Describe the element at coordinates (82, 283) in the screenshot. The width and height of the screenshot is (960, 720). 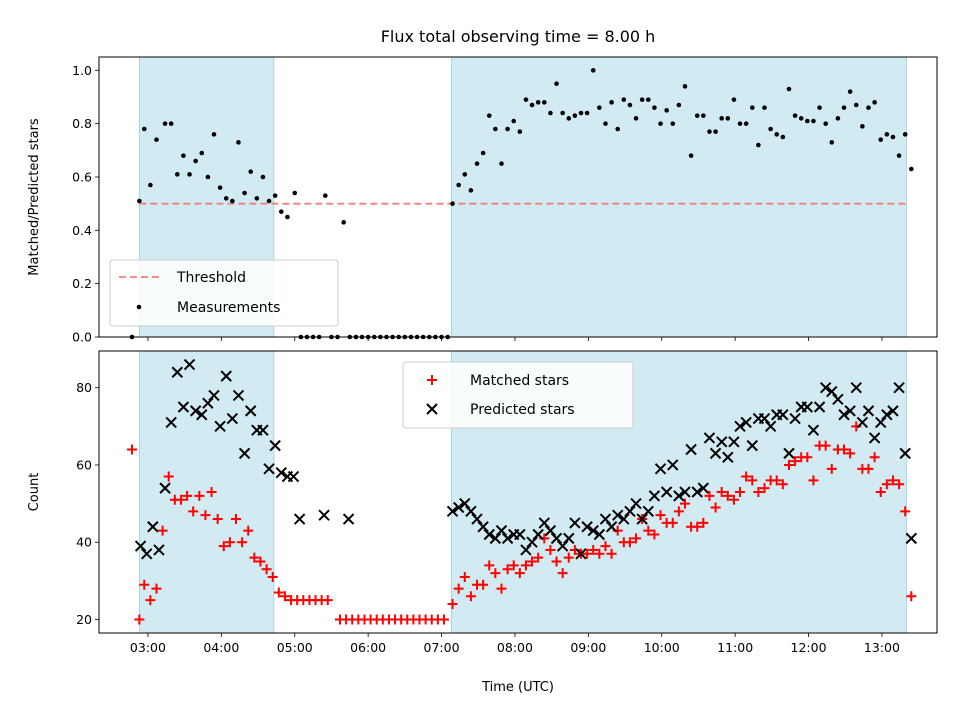
I see `y-tick-label: 0.2` at that location.